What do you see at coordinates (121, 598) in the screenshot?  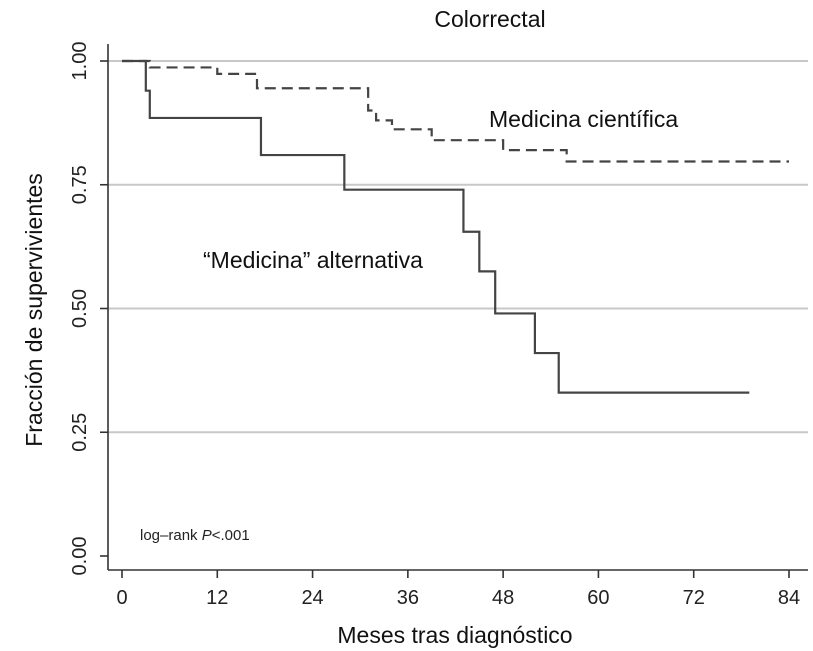 I see `x-tick-label-0: 0` at bounding box center [121, 598].